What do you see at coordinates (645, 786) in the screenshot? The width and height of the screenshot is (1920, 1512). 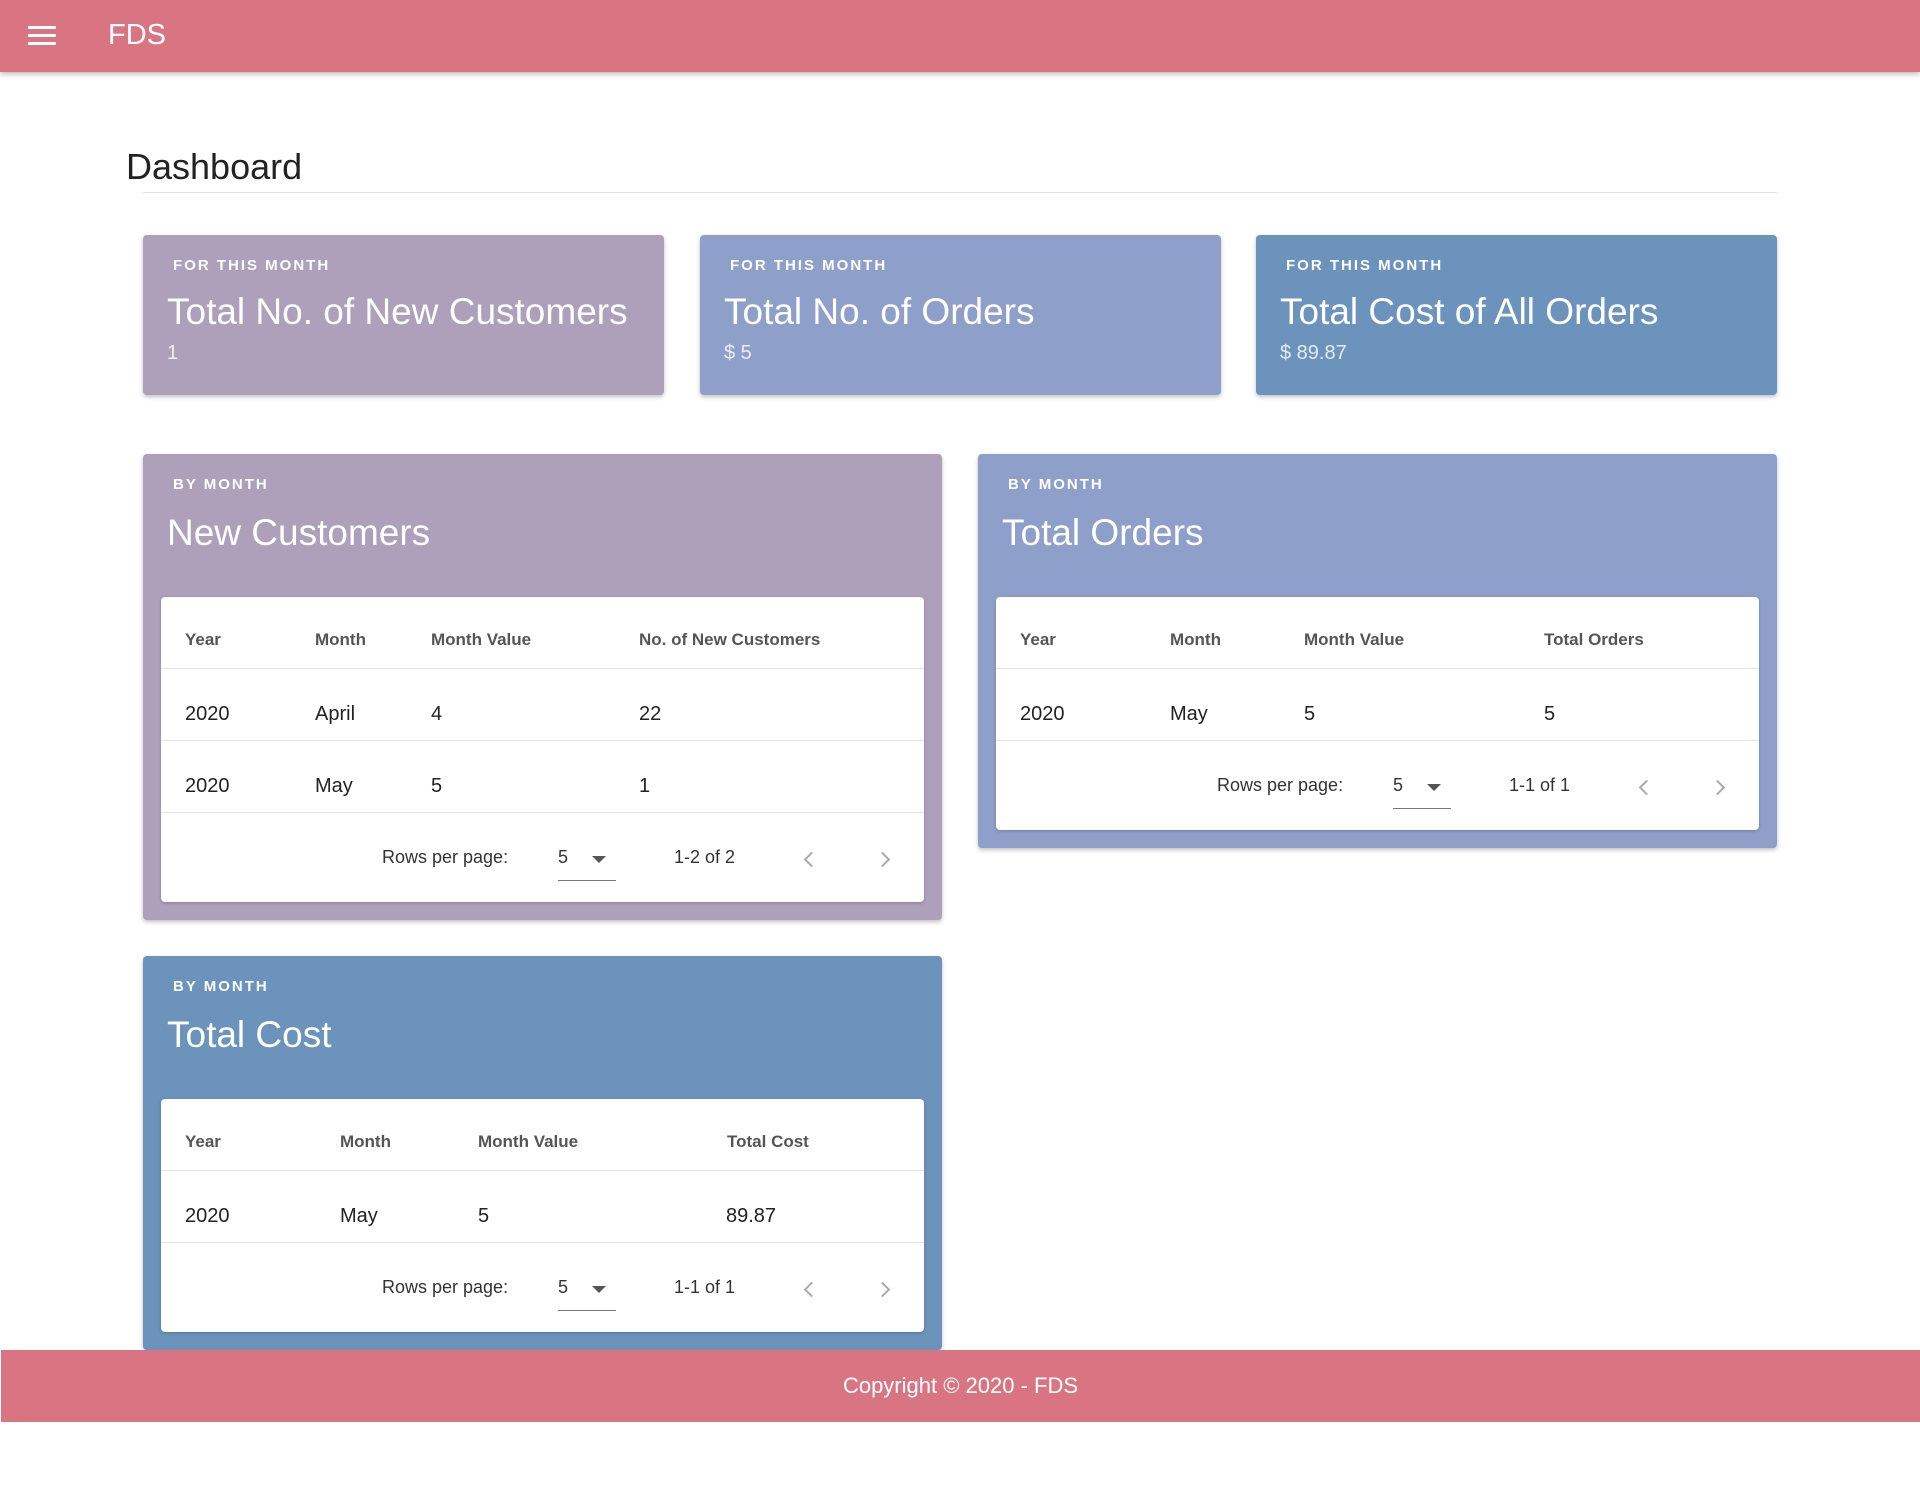 I see `cell-new-customers: 1` at bounding box center [645, 786].